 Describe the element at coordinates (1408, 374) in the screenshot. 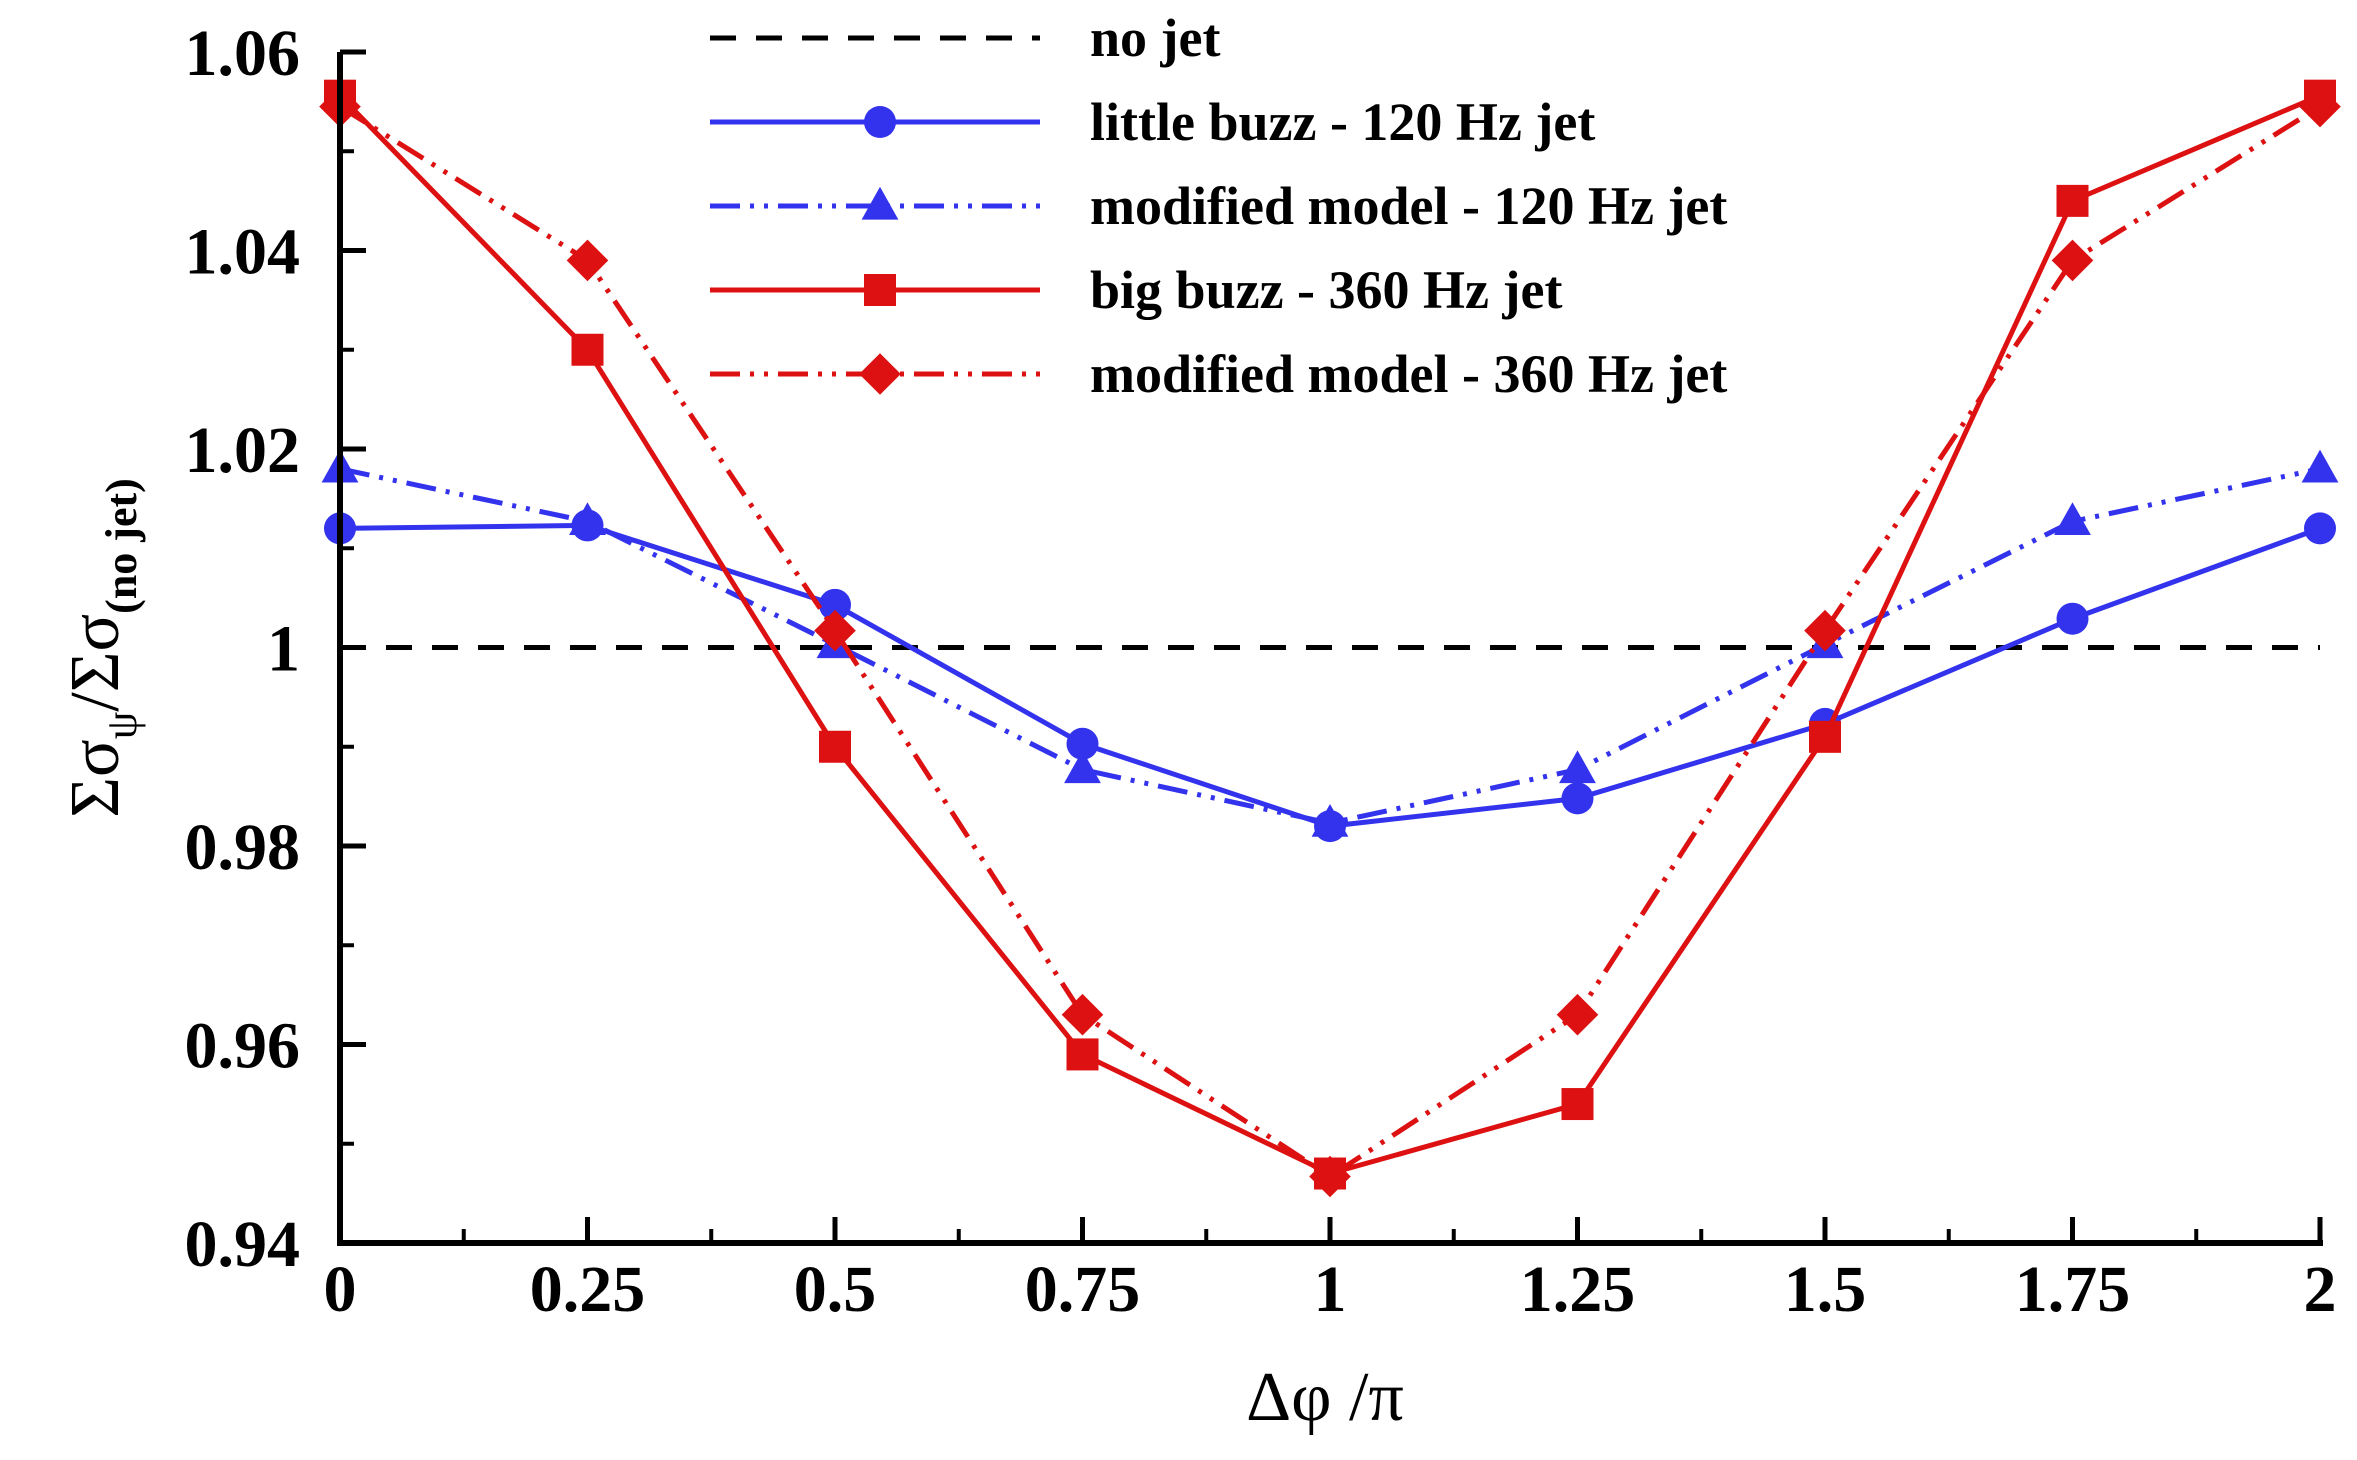

I see `legend-label: modified model - 360 Hz jet` at that location.